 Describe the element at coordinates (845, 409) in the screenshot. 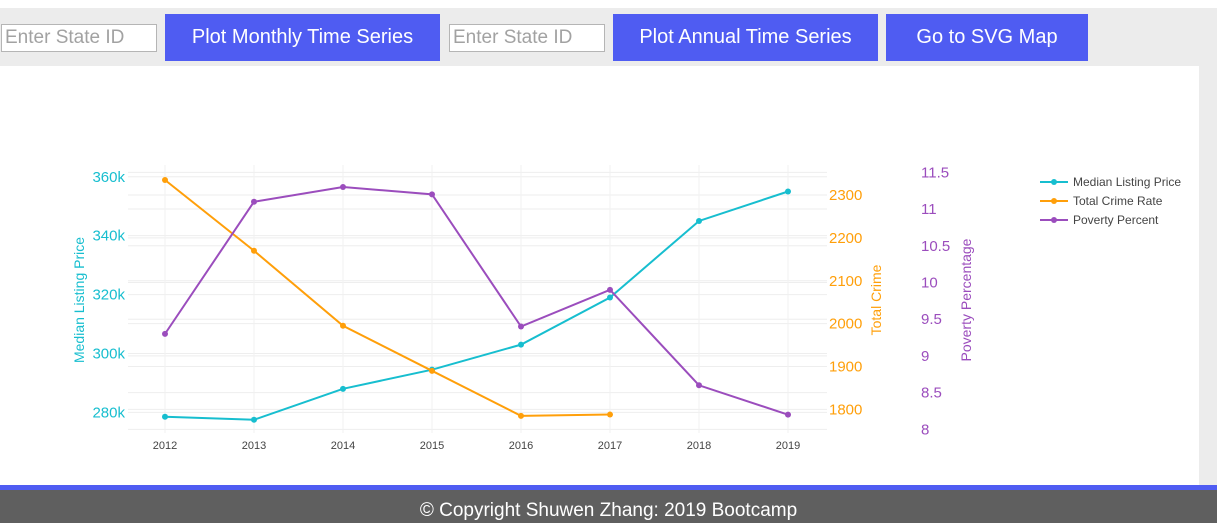

I see `y2-tick-label: 1800` at that location.